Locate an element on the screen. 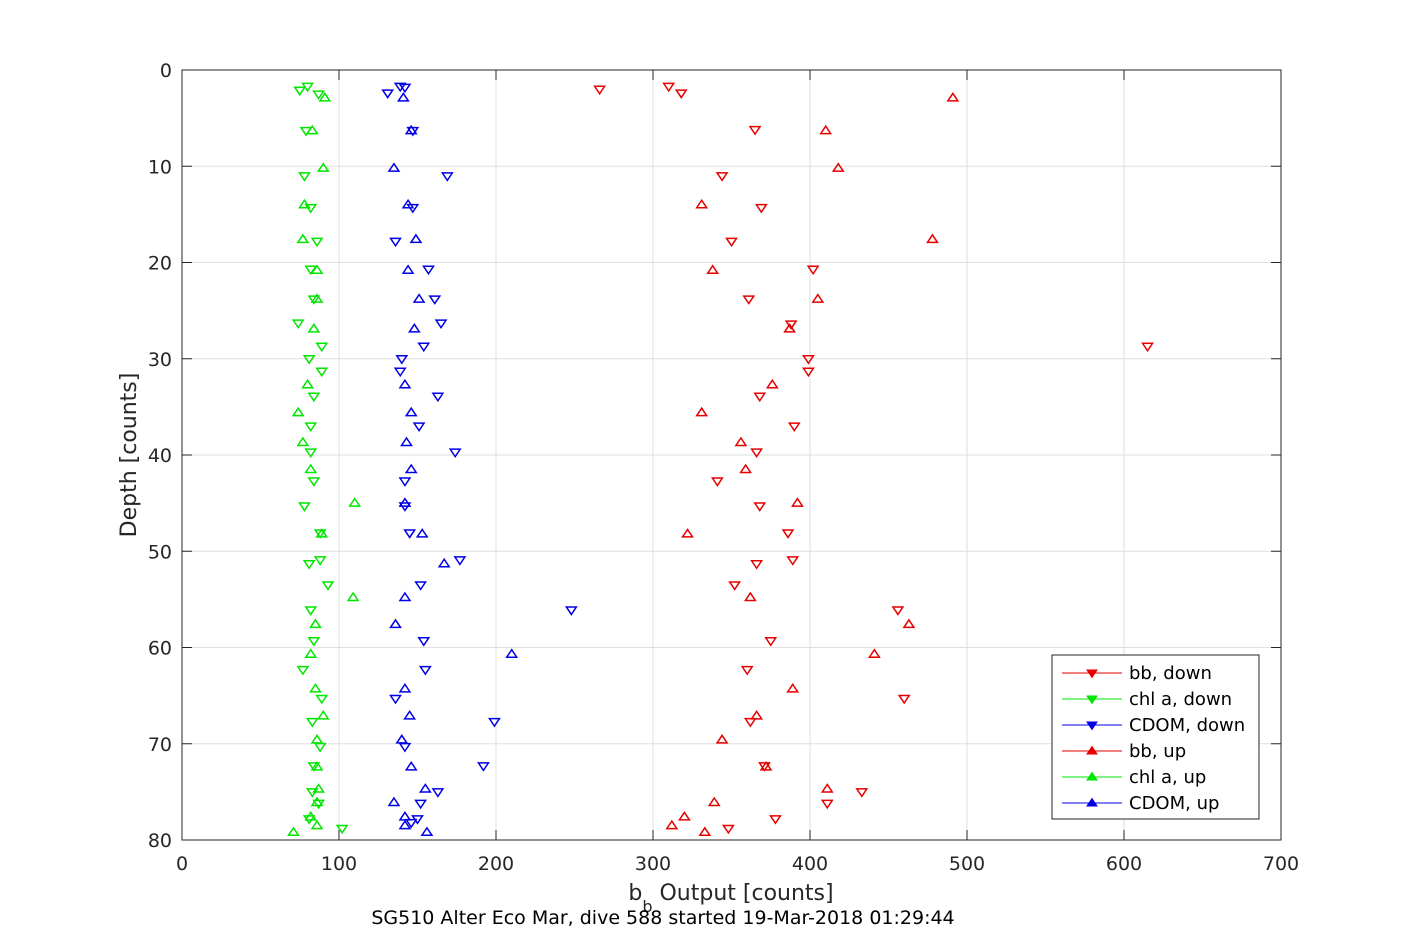 The image size is (1417, 945). legend-box is located at coordinates (1155, 737).